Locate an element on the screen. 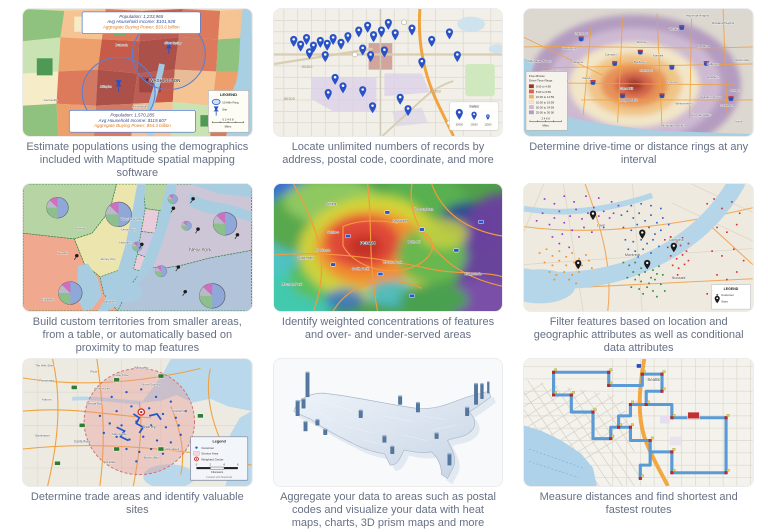 The height and width of the screenshot is (532, 768). interstate-shield-icon is located at coordinates (639, 366).